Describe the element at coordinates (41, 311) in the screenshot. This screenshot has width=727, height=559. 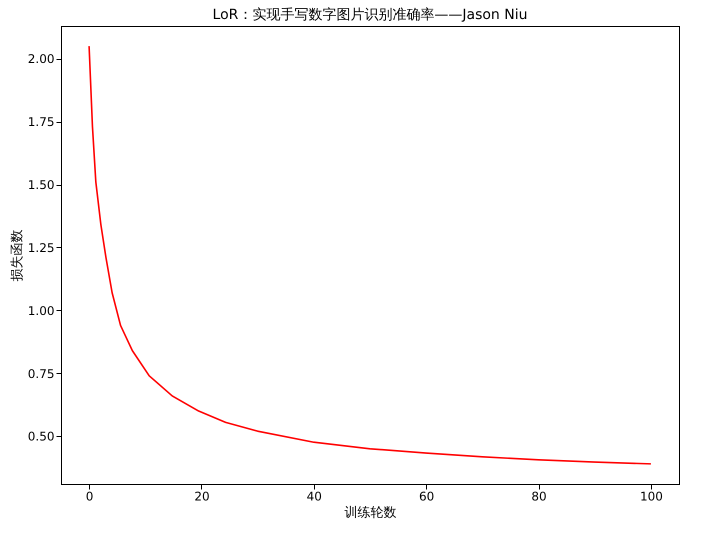
I see `y-tick-label: 1.00` at that location.